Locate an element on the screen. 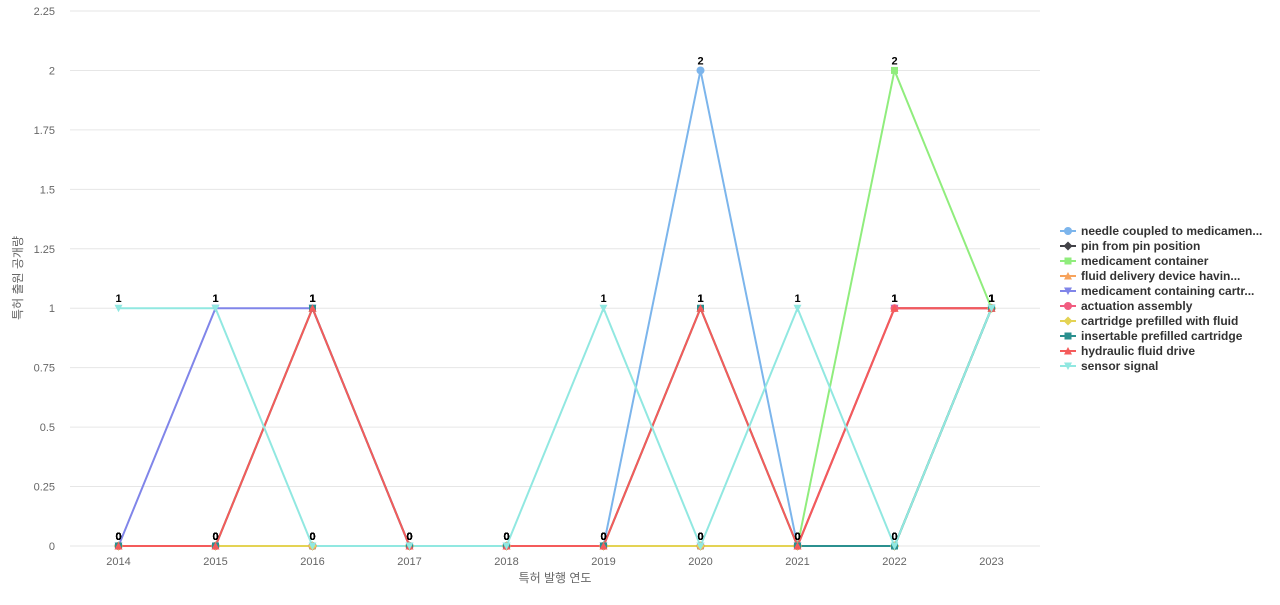 The height and width of the screenshot is (605, 1280). legend-label: actuation assembly is located at coordinates (1137, 306).